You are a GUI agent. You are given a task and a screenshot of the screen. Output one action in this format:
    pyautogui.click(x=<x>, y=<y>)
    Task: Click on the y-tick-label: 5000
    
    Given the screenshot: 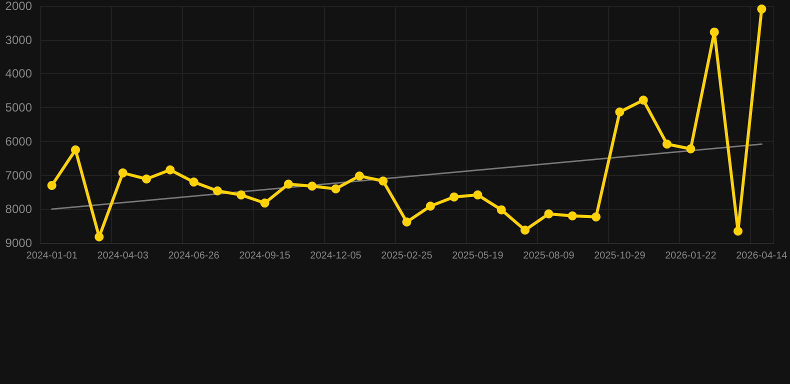 What is the action you would take?
    pyautogui.click(x=18, y=107)
    